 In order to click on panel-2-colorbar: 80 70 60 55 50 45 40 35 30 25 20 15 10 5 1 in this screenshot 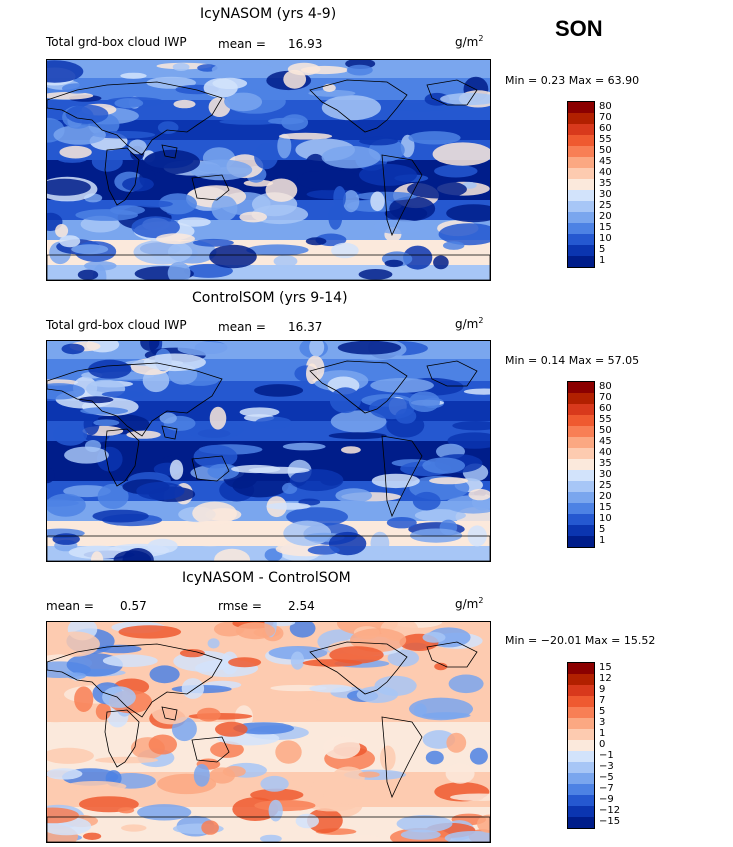, I will do `click(589, 464)`.